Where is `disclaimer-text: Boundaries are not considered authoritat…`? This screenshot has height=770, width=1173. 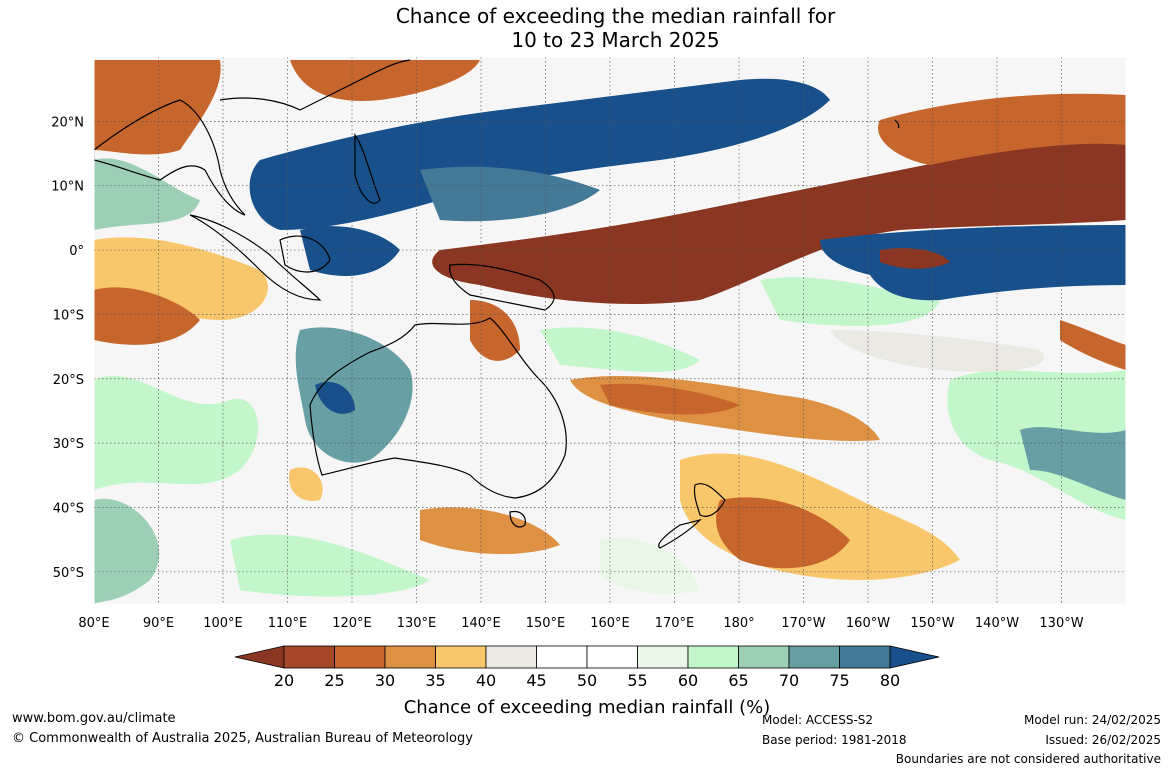
disclaimer-text: Boundaries are not considered authoritat… is located at coordinates (1028, 759).